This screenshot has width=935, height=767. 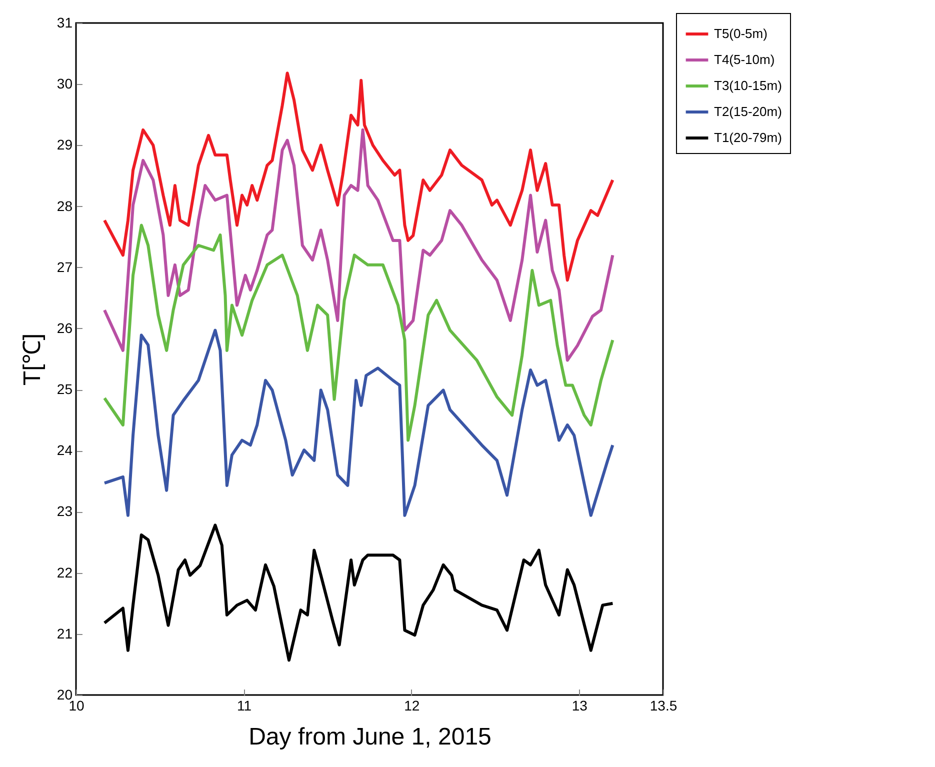 I want to click on legend-label: T2(15-20m), so click(x=748, y=111).